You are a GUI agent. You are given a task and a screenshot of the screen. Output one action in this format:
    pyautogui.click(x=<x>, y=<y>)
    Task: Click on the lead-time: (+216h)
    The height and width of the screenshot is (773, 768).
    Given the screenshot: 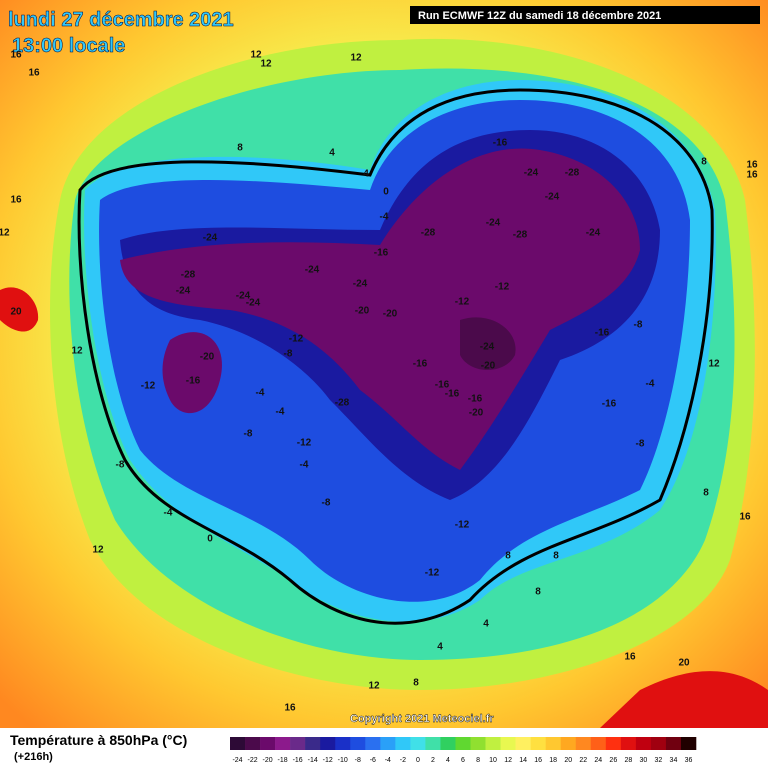 What is the action you would take?
    pyautogui.click(x=33, y=757)
    